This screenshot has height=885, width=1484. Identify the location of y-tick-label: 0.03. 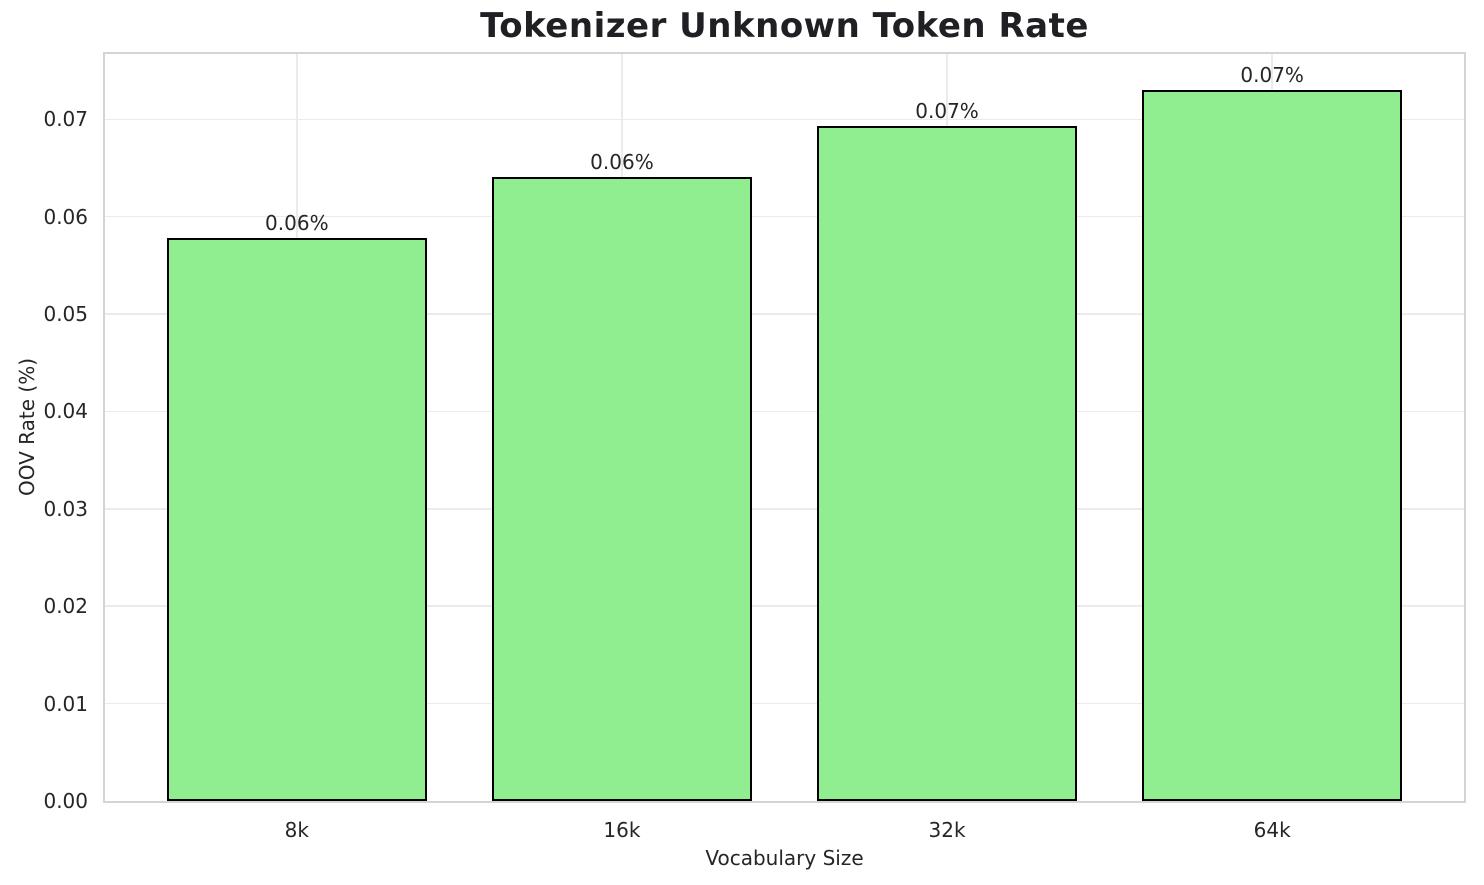
(65, 508).